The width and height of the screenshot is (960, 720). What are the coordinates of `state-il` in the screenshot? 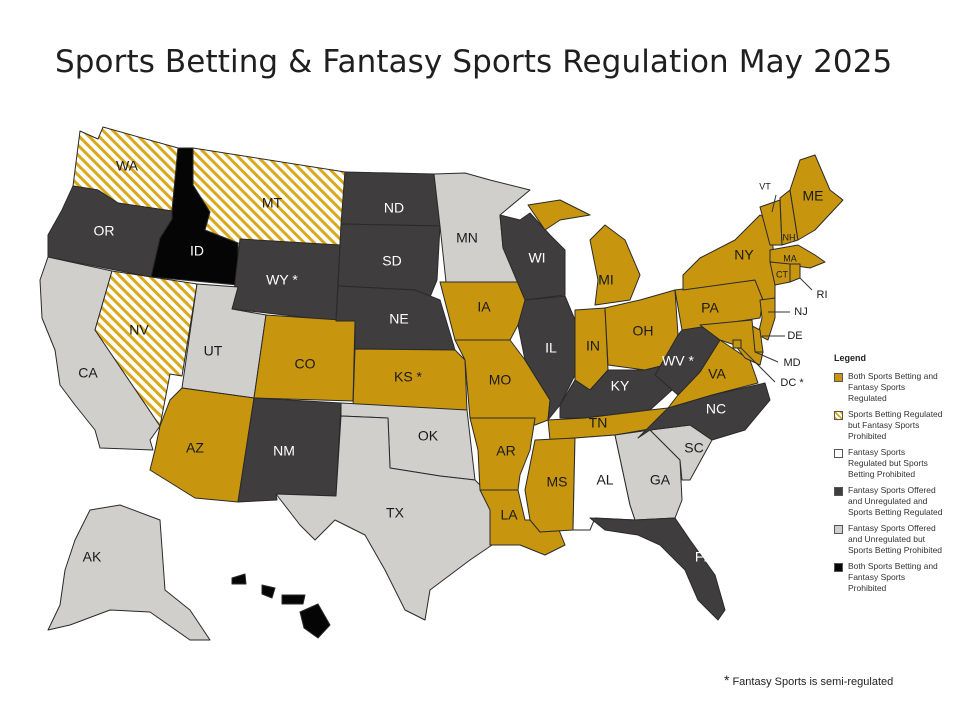 It's located at (546, 358).